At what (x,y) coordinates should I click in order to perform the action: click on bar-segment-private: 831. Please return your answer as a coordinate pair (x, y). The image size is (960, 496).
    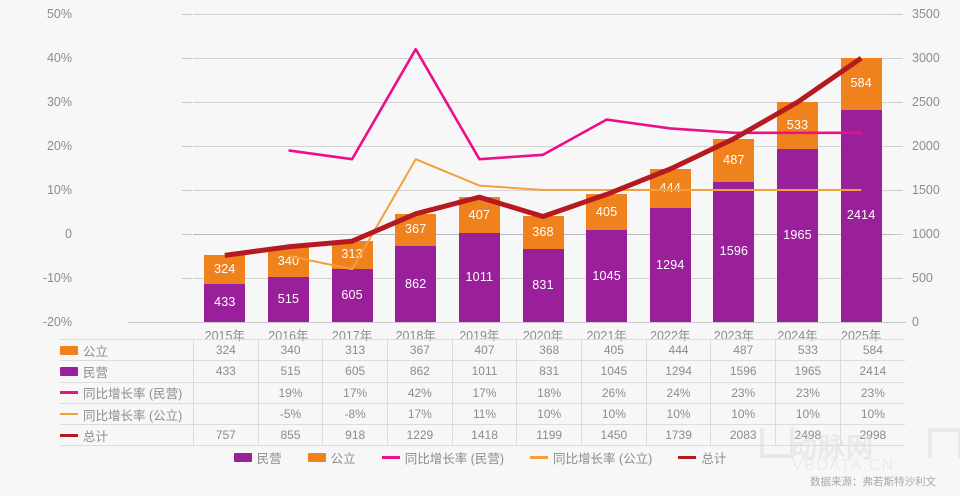
    Looking at the image, I should click on (543, 285).